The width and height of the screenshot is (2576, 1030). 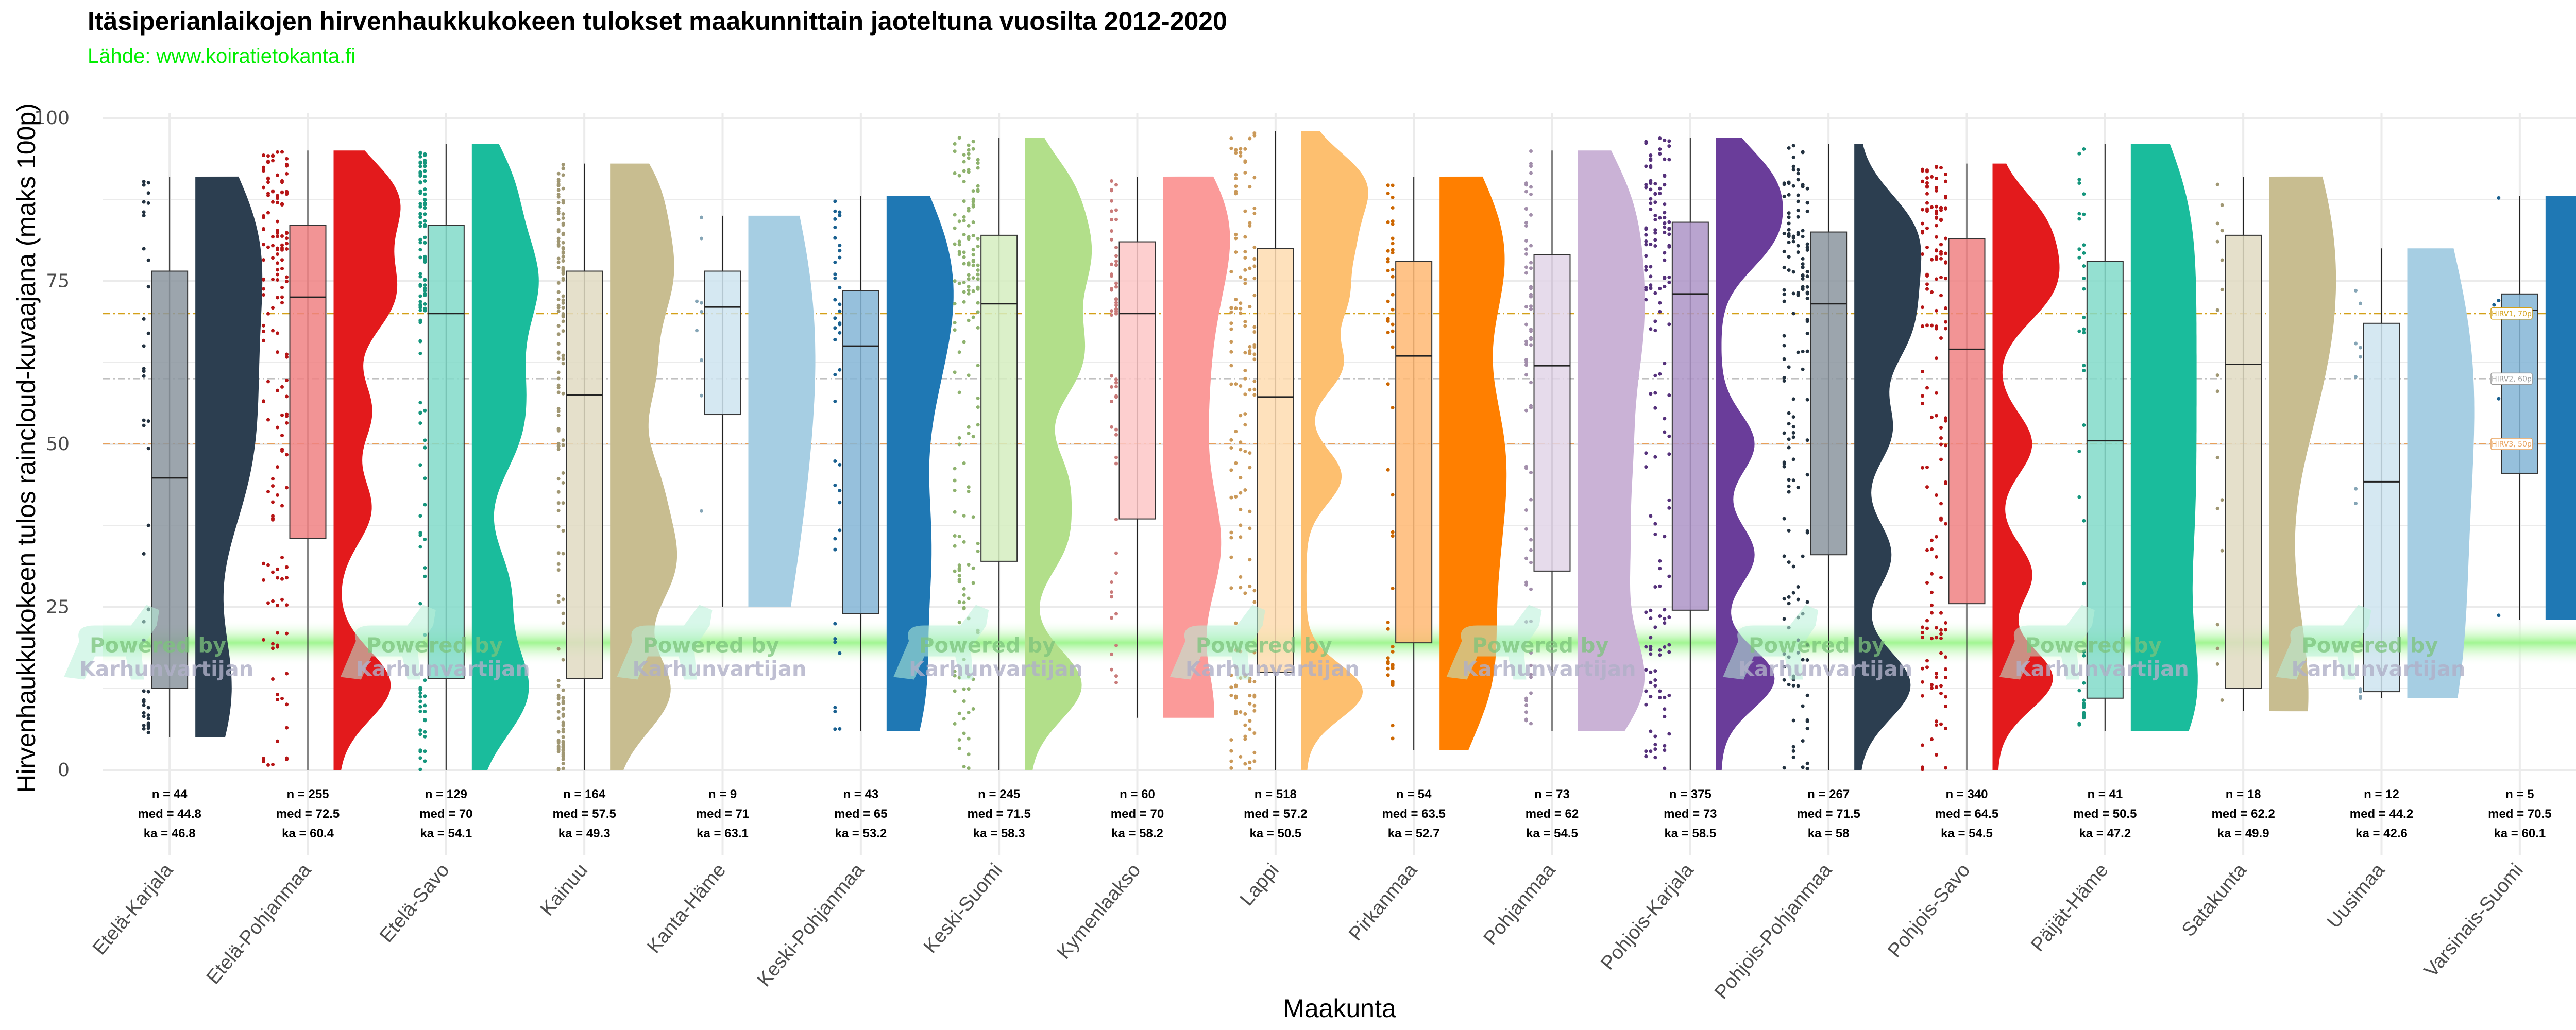 I want to click on density-cloud, so click(x=1473, y=463).